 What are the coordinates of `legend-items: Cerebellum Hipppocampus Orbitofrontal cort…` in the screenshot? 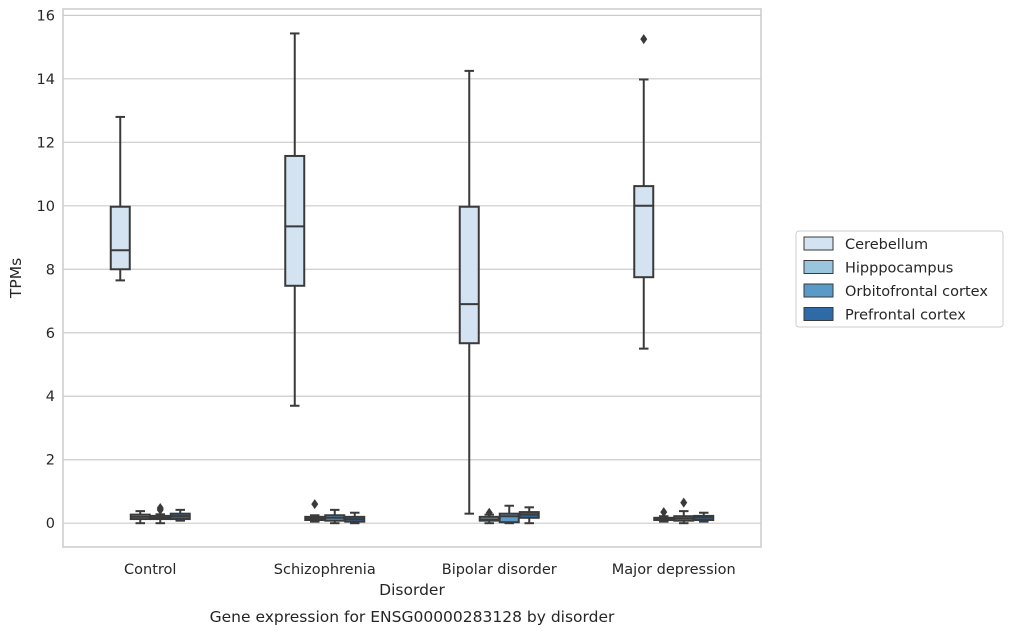 It's located at (895, 280).